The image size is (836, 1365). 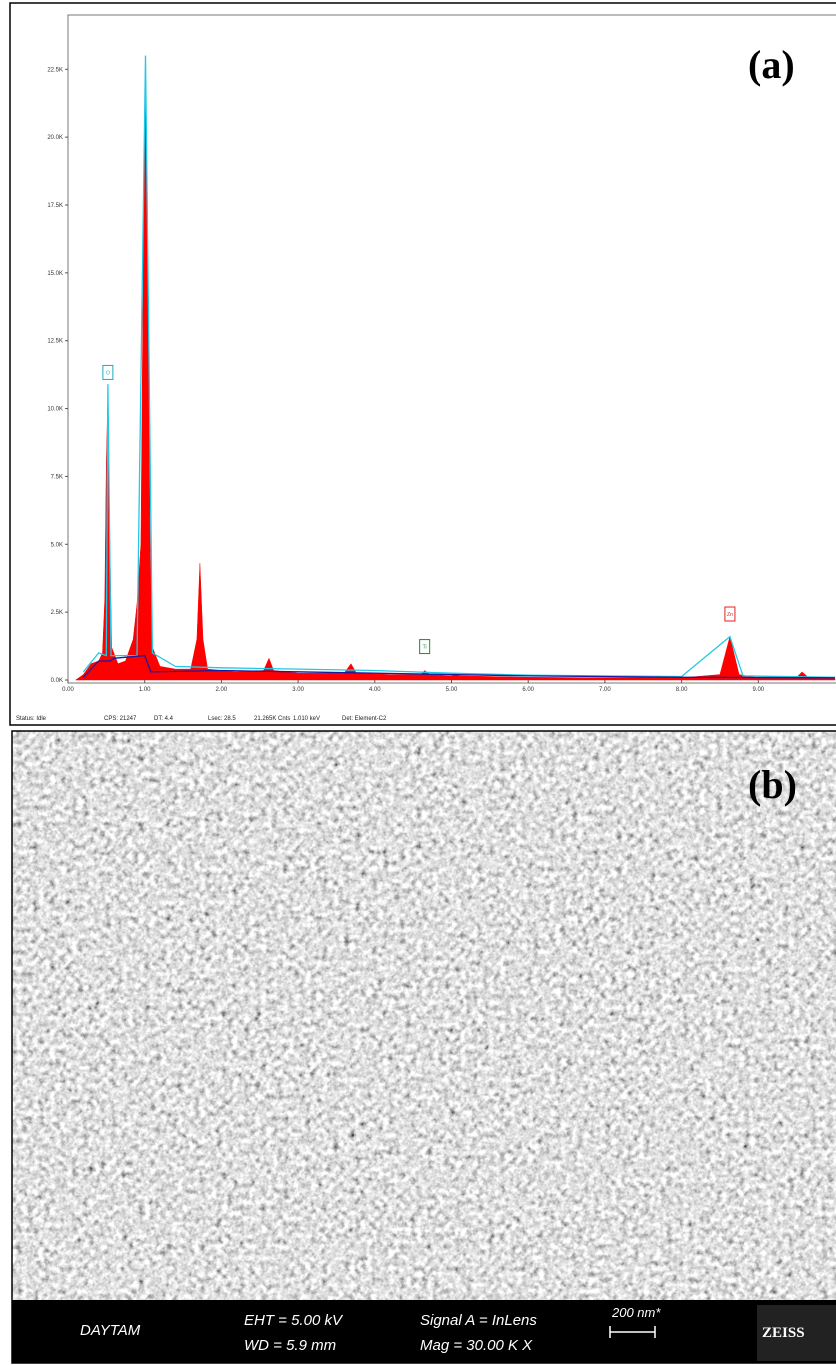 I want to click on annotation: Zn, so click(x=730, y=615).